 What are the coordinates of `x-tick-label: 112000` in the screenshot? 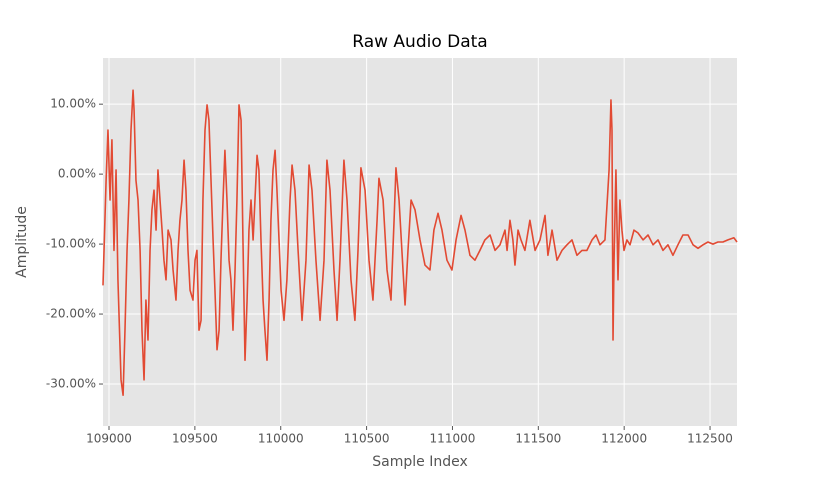 It's located at (624, 439).